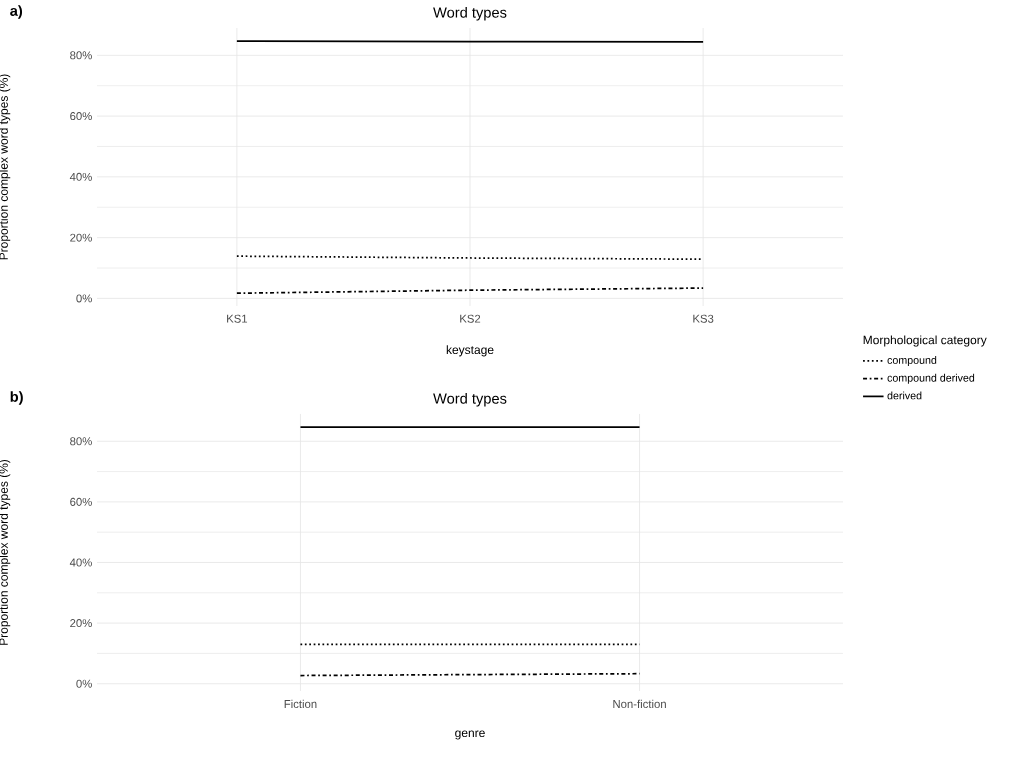 The width and height of the screenshot is (1029, 761). Describe the element at coordinates (925, 341) in the screenshot. I see `legend-title: Morphological category` at that location.